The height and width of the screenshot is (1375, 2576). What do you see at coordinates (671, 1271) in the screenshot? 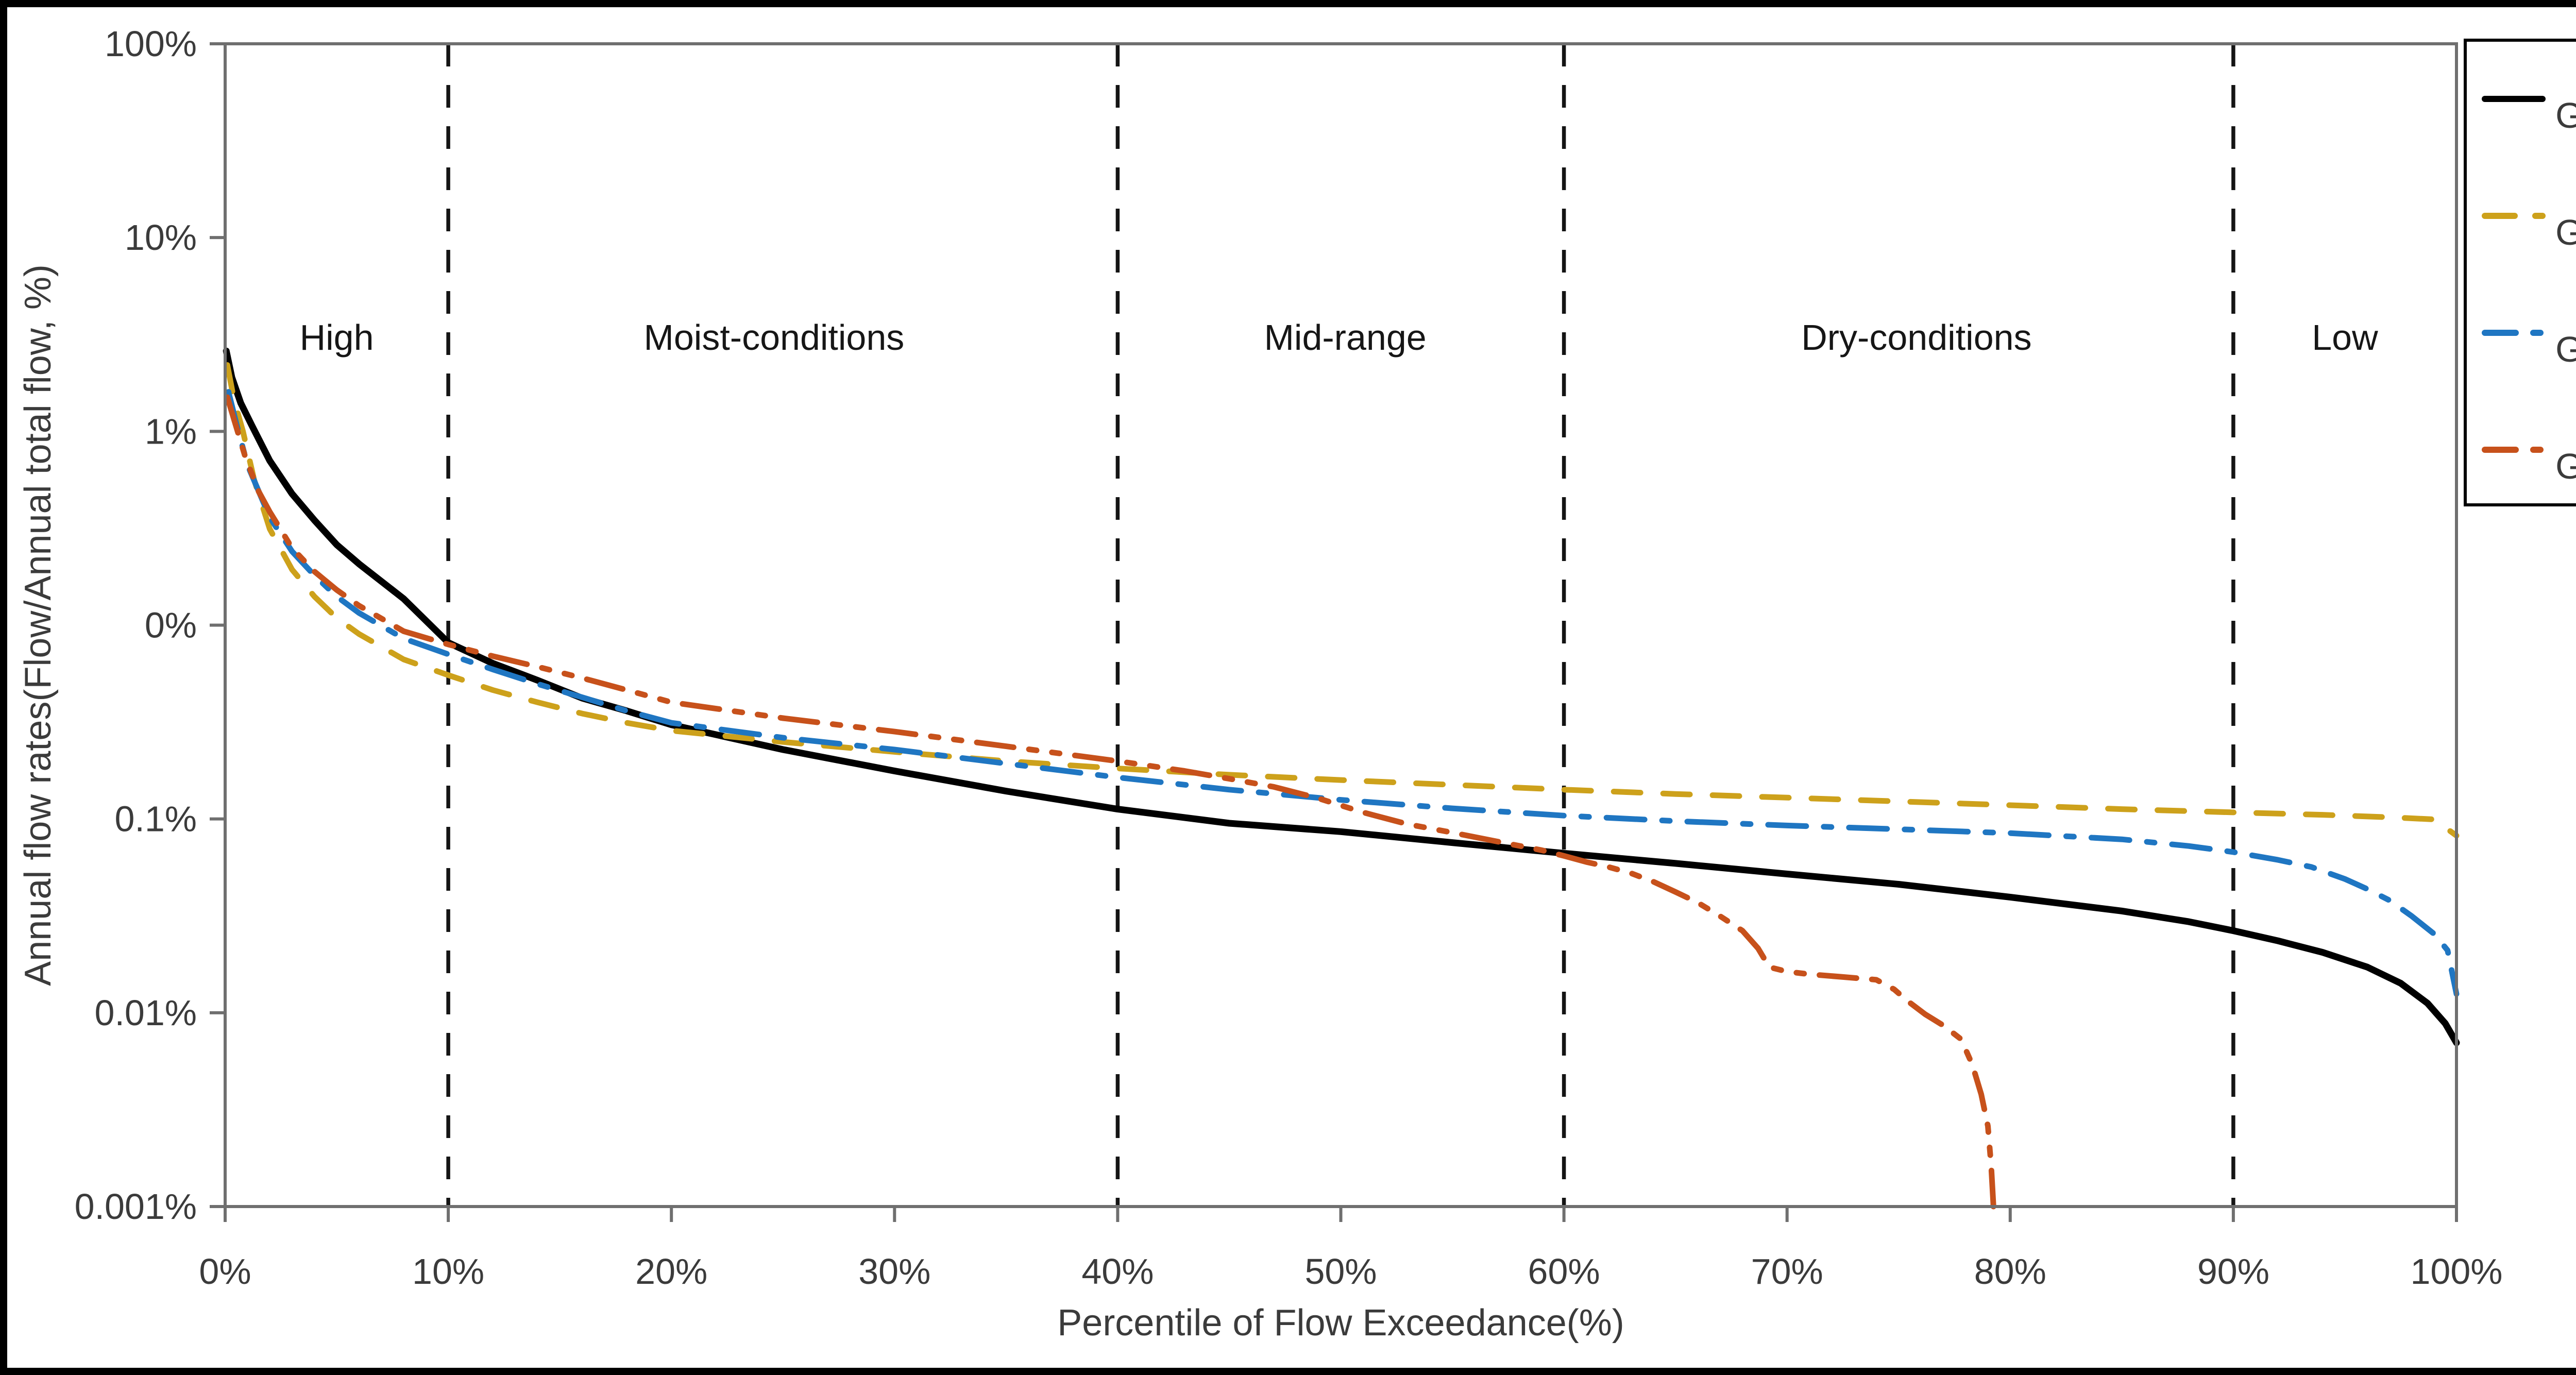
I see `x-tick-label-20%: 20%` at bounding box center [671, 1271].